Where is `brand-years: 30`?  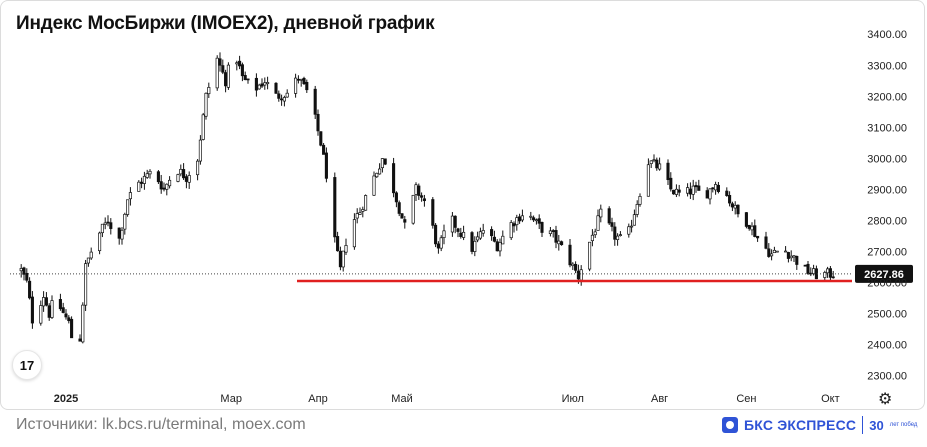 brand-years: 30 is located at coordinates (876, 425).